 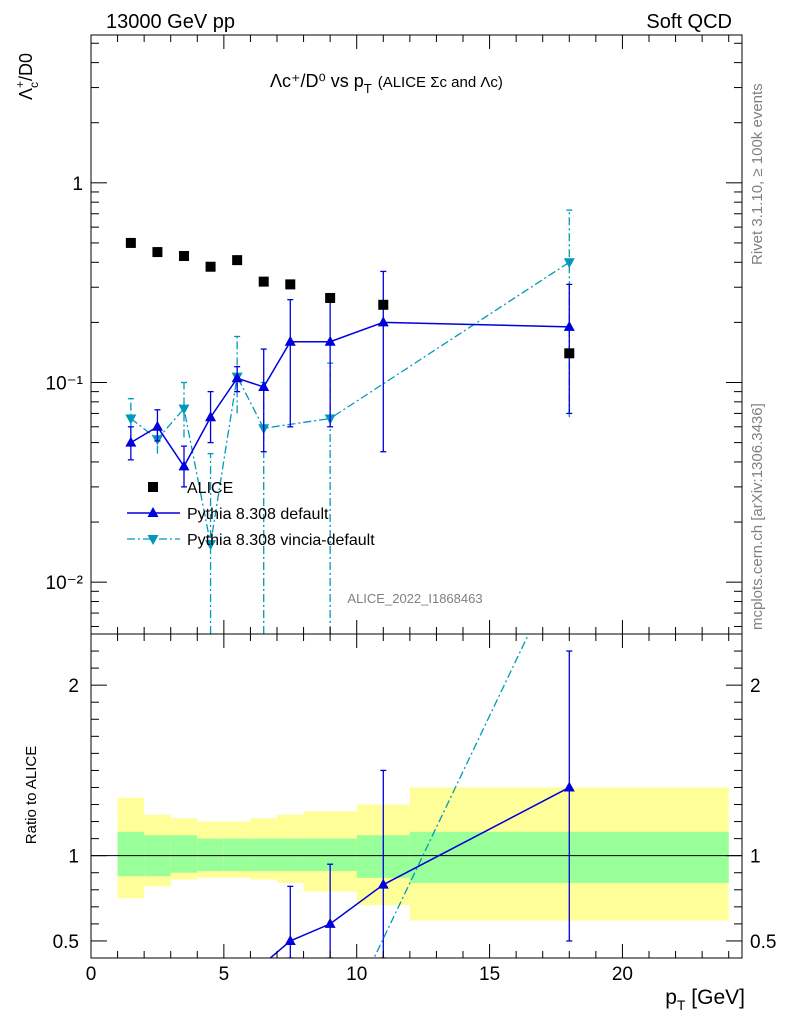 I want to click on upper-ylabel-sup: +, so click(x=20, y=84).